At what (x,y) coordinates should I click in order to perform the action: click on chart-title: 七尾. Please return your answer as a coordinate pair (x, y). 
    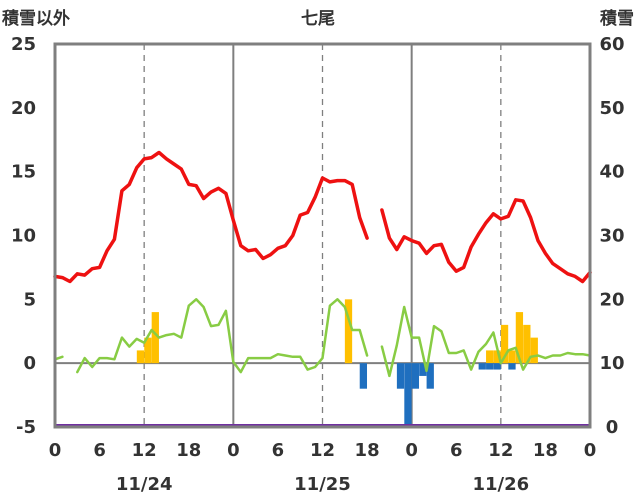
    Looking at the image, I should click on (318, 19).